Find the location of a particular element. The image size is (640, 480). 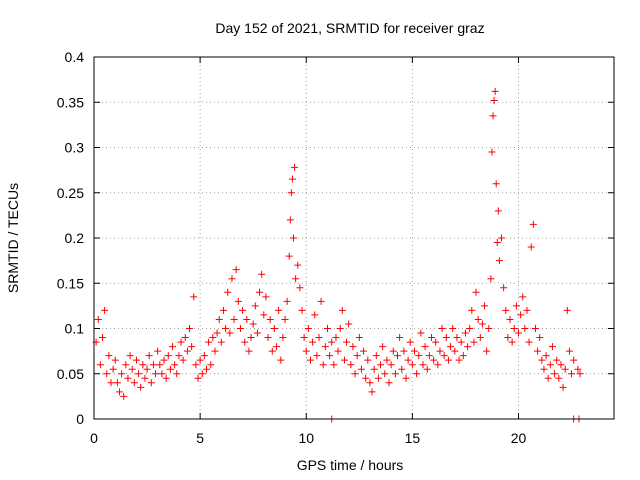

x-tick-label: 10 is located at coordinates (306, 438).